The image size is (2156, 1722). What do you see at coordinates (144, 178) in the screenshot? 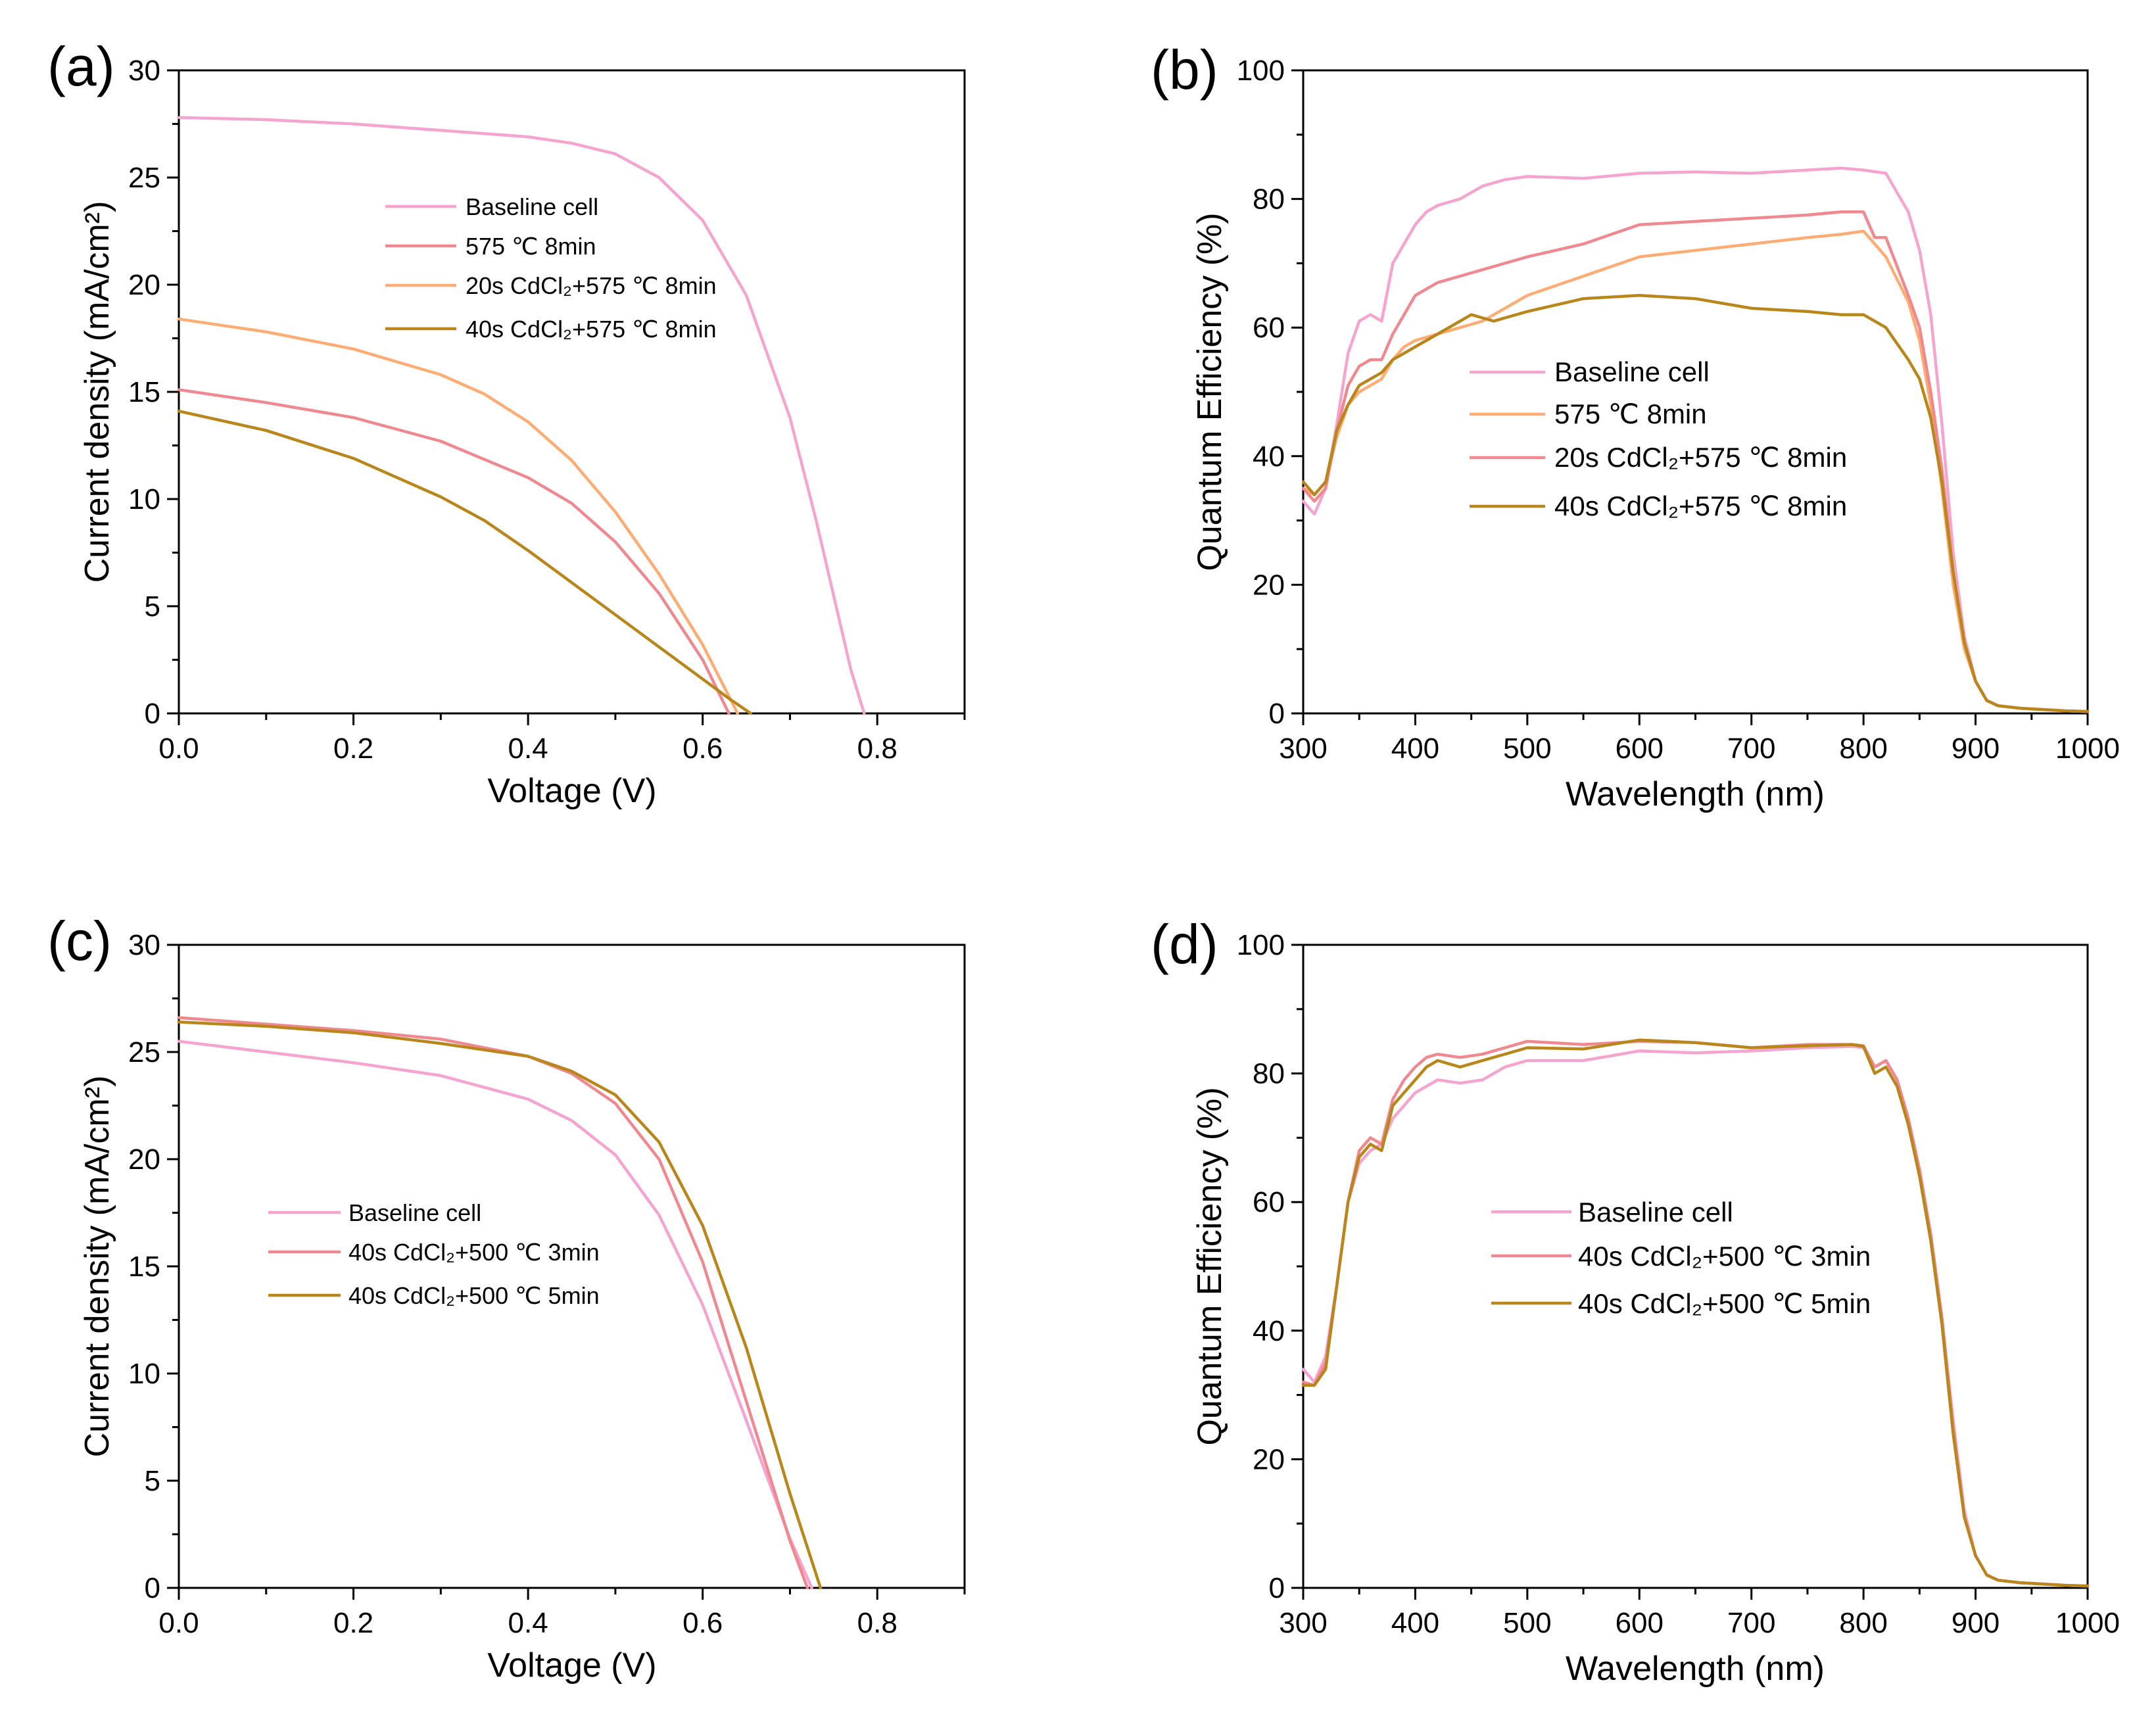
I see `y-tick-label: 25` at bounding box center [144, 178].